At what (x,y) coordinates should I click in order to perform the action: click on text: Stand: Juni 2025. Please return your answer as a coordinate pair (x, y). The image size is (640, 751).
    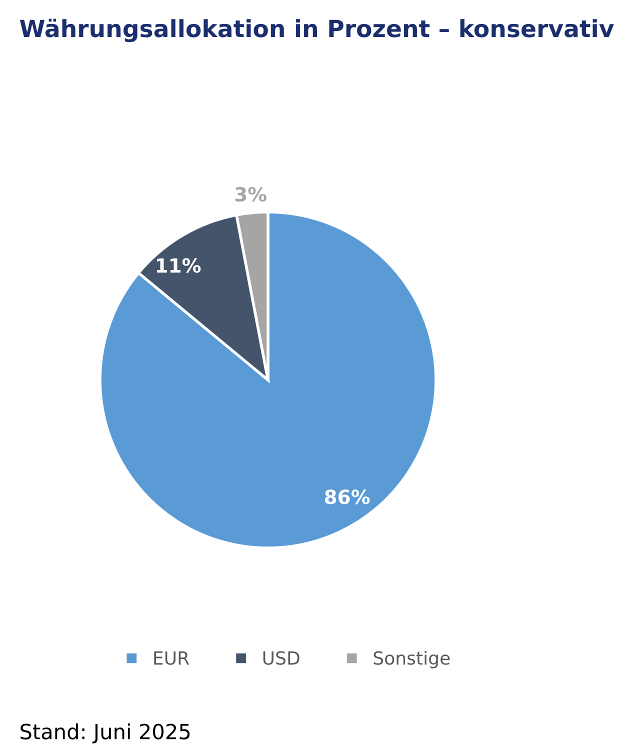
    Looking at the image, I should click on (105, 733).